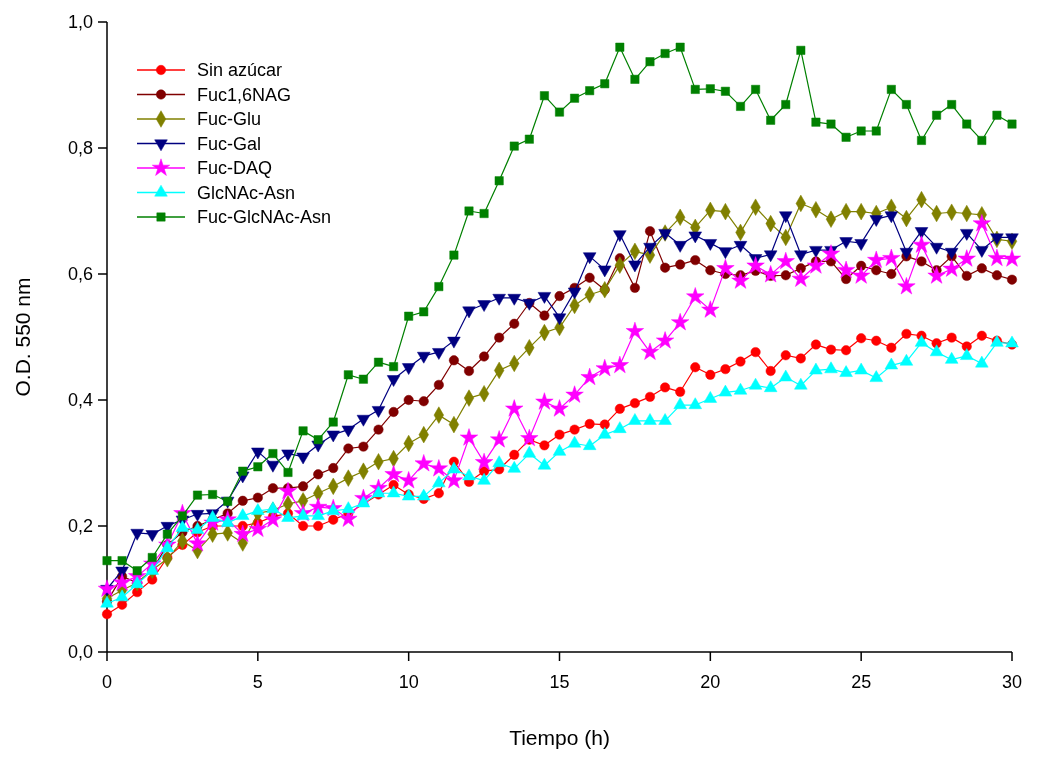 This screenshot has width=1040, height=765. Describe the element at coordinates (246, 192) in the screenshot. I see `legend-label: GlcNAc-Asn` at that location.